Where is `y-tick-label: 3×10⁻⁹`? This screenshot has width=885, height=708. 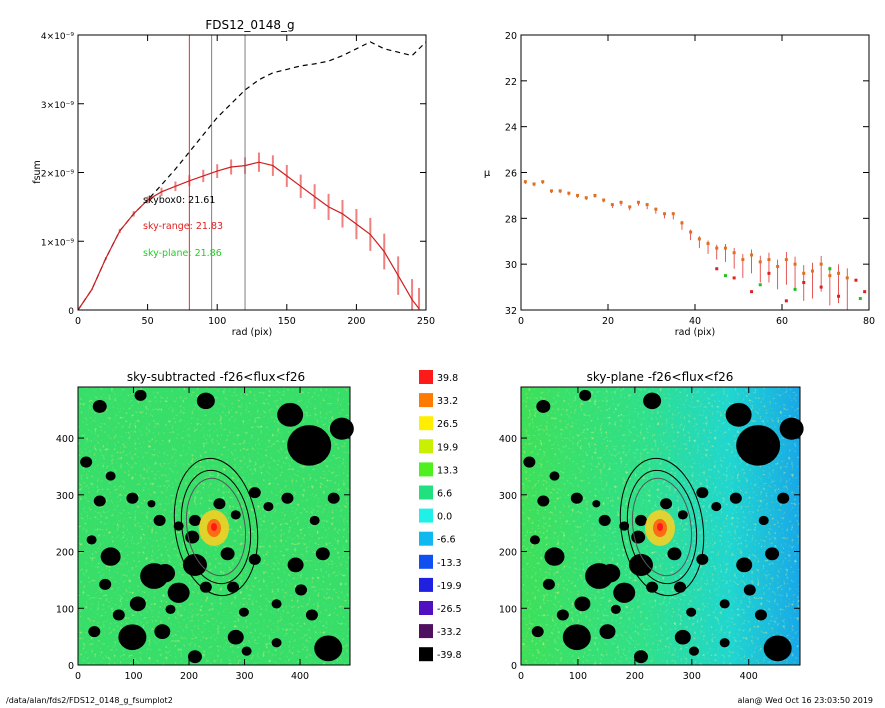
y-tick-label: 3×10⁻⁹ is located at coordinates (57, 106).